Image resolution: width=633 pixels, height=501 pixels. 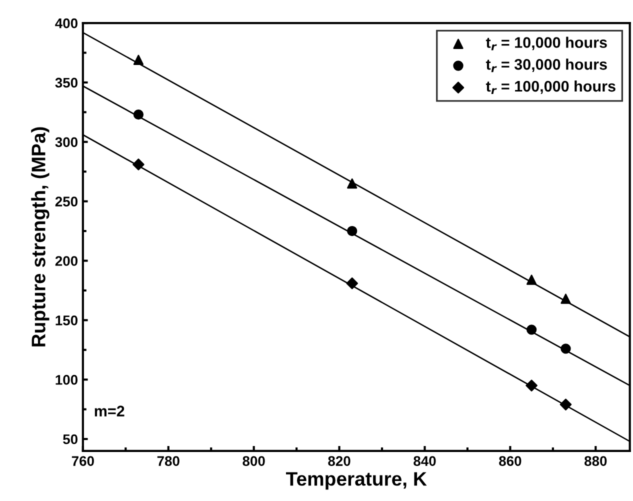 What do you see at coordinates (253, 461) in the screenshot?
I see `x-tick-label: 800` at bounding box center [253, 461].